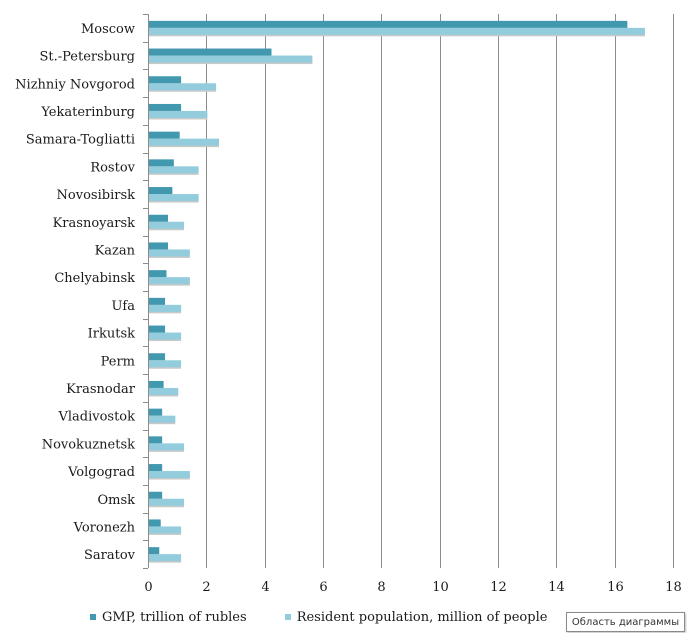  Describe the element at coordinates (108, 29) in the screenshot. I see `category-label: Moscow` at that location.